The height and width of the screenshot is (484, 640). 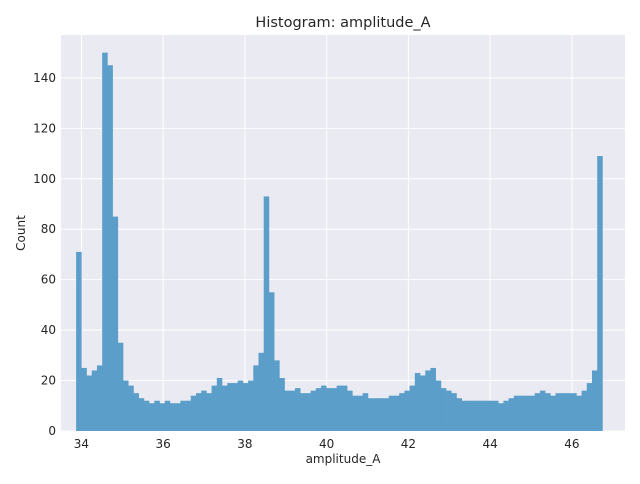 I want to click on chart-title: Histogram: amplitude_A, so click(x=342, y=23).